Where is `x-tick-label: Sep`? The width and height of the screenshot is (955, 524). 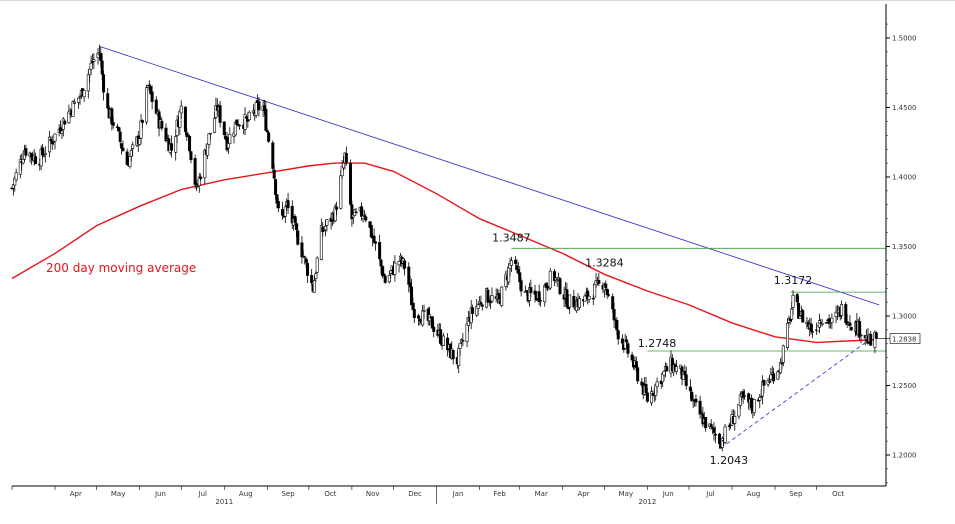
x-tick-label: Sep is located at coordinates (288, 494).